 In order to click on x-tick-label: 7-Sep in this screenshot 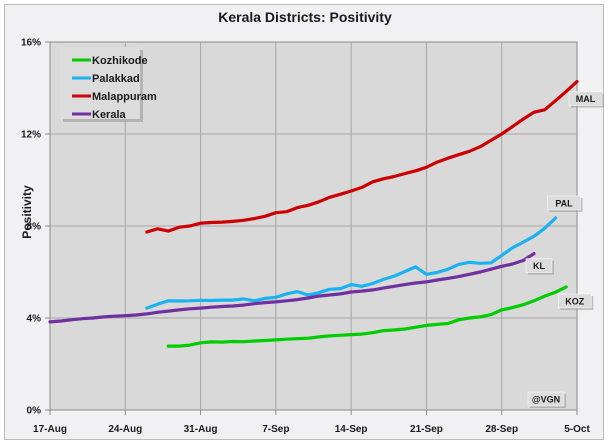, I will do `click(275, 429)`.